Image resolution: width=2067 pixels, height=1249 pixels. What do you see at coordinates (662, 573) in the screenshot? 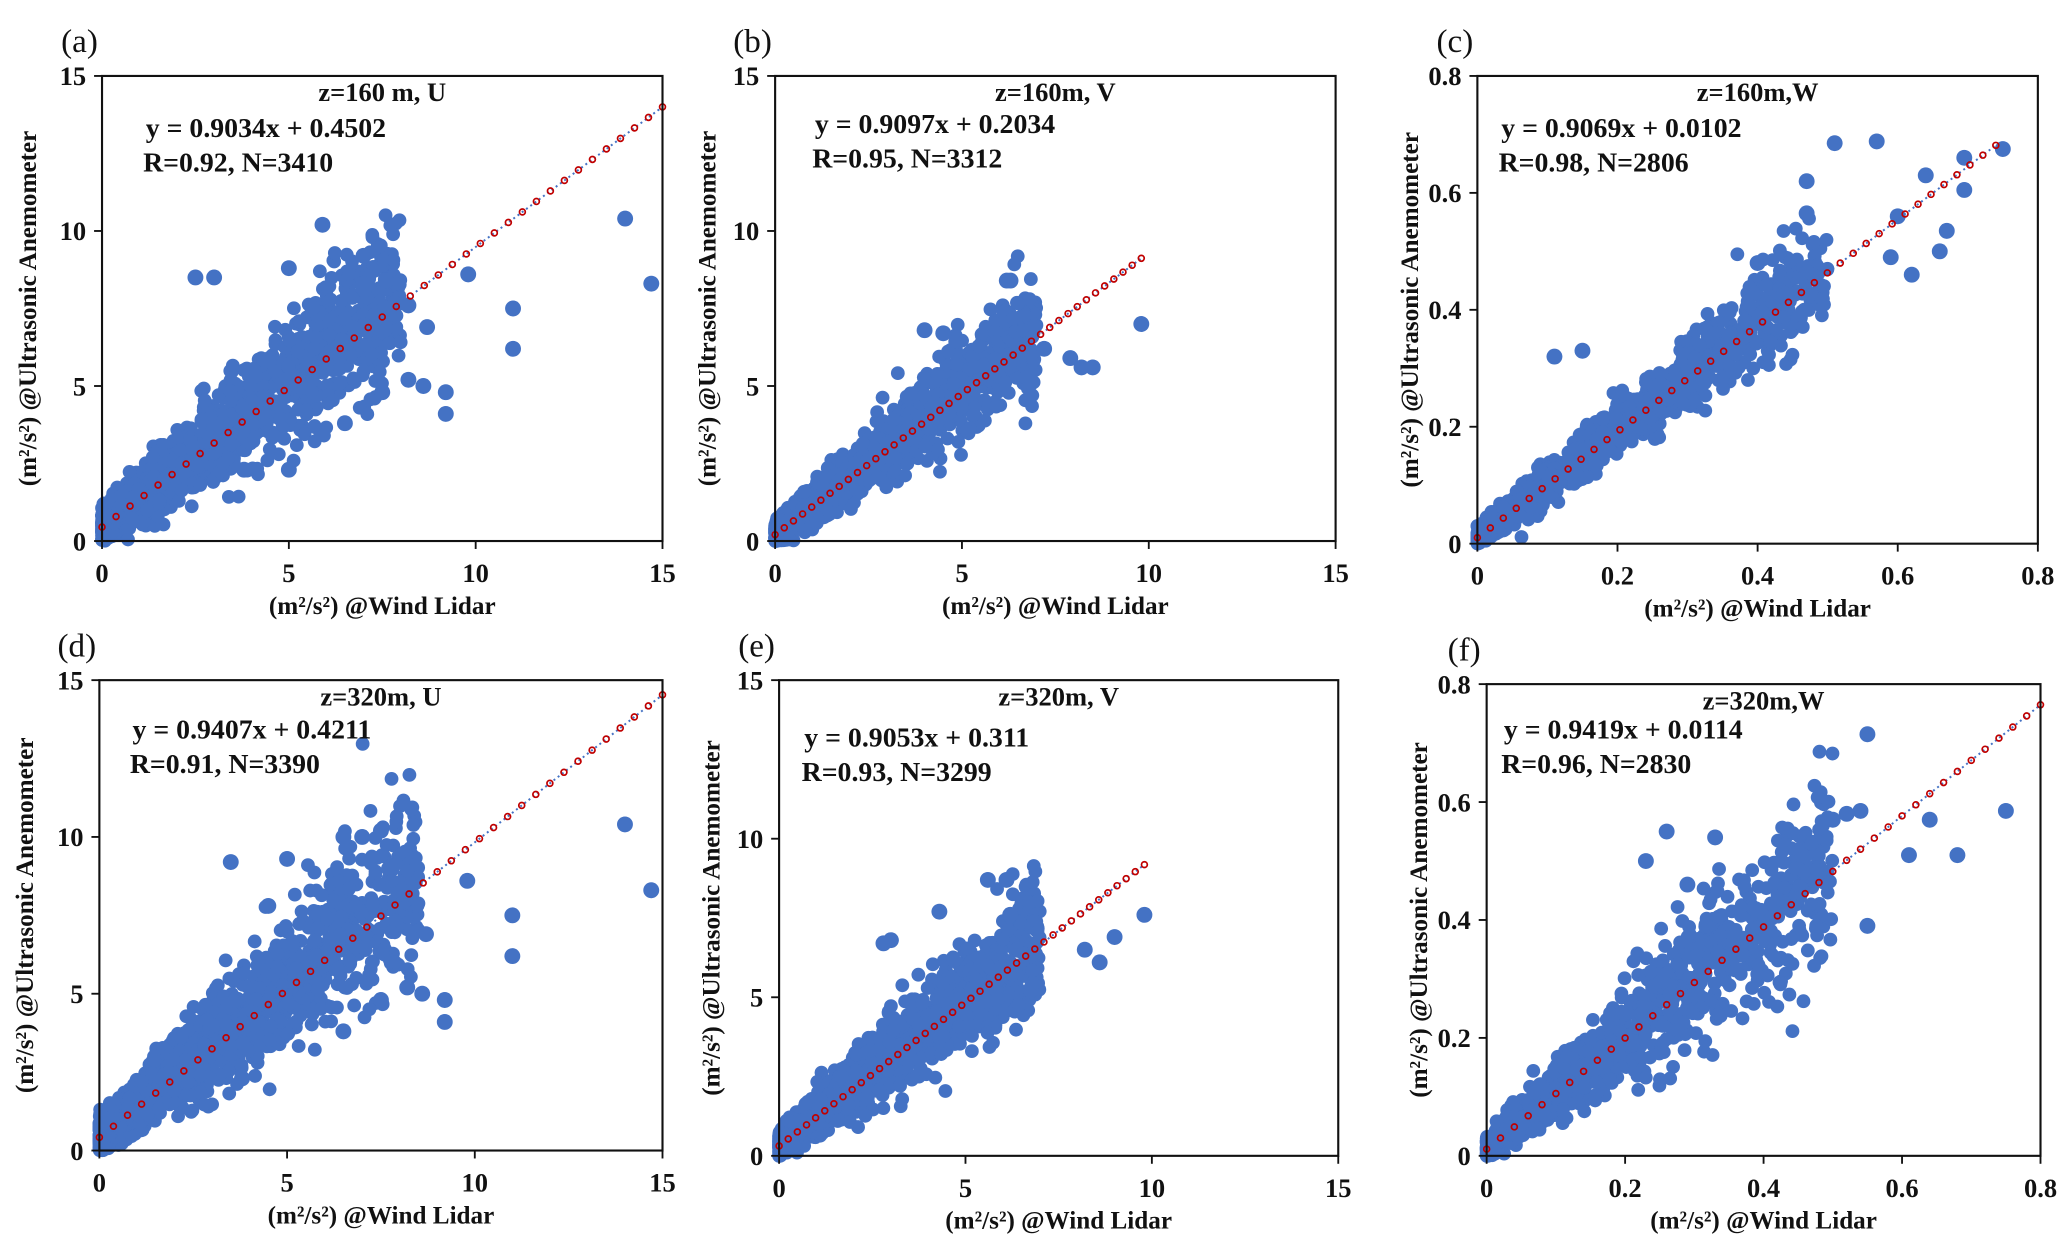
I see `x-tick-label: 15` at bounding box center [662, 573].